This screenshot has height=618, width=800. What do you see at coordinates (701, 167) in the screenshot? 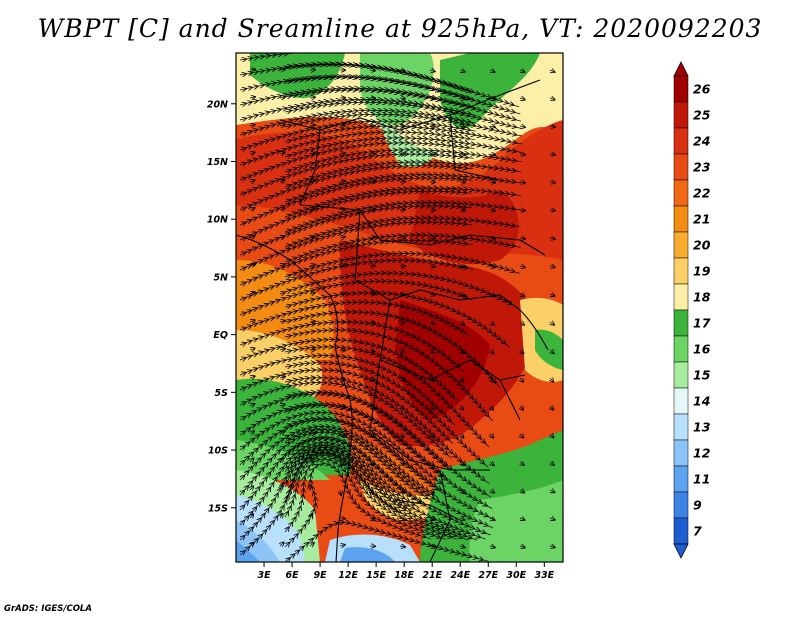
I see `colorbar-label: 23` at bounding box center [701, 167].